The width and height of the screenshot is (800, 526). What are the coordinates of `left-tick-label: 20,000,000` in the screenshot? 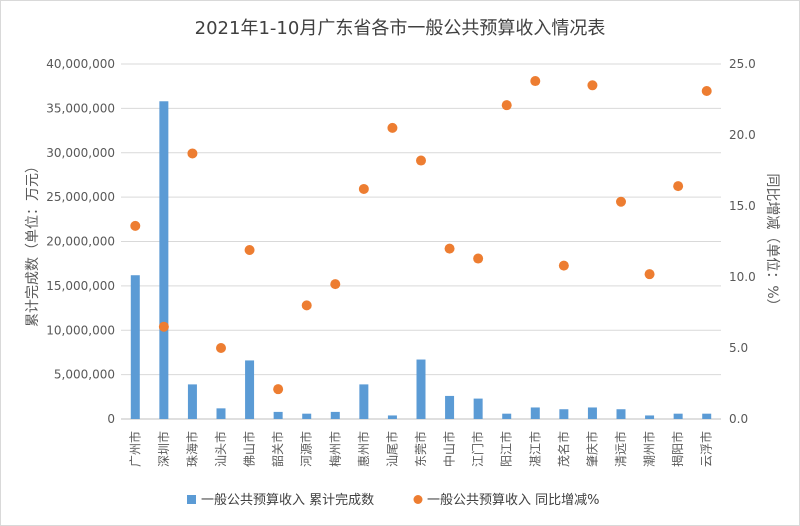 It's located at (80, 242).